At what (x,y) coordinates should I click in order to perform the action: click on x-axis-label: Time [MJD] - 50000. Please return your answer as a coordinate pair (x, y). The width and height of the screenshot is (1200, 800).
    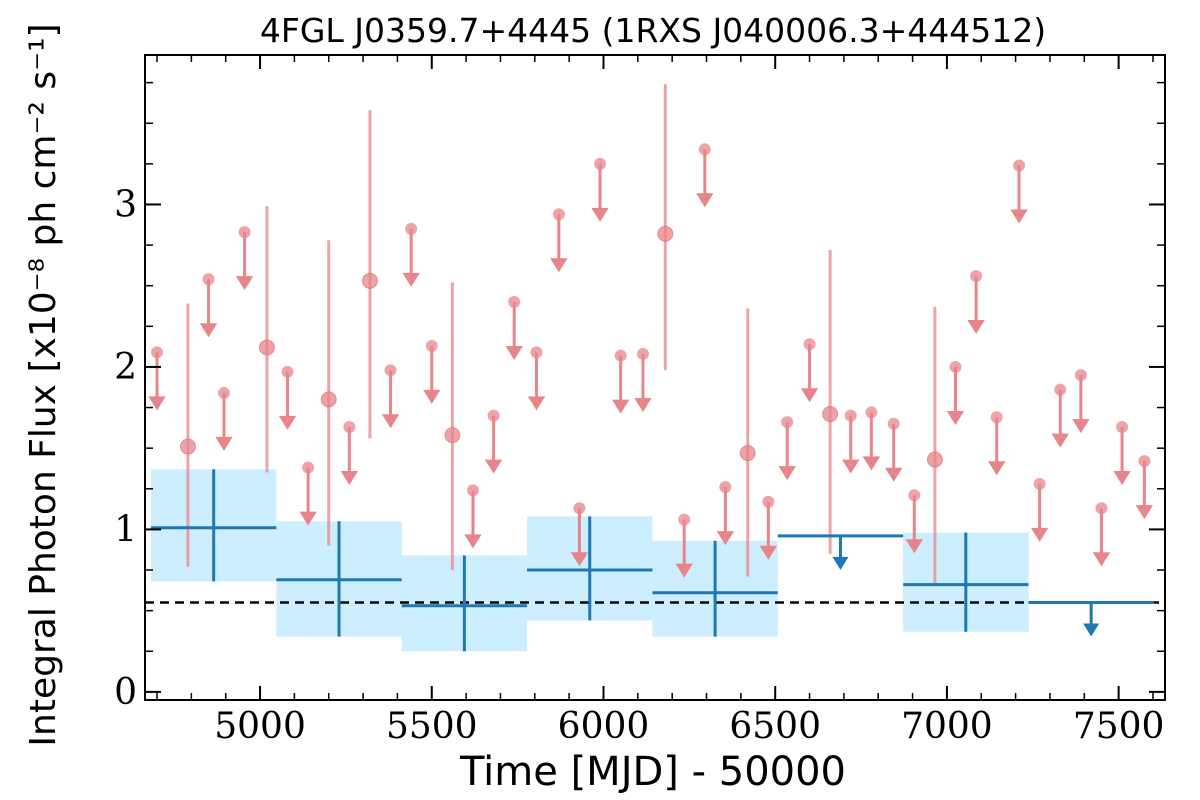
    Looking at the image, I should click on (652, 772).